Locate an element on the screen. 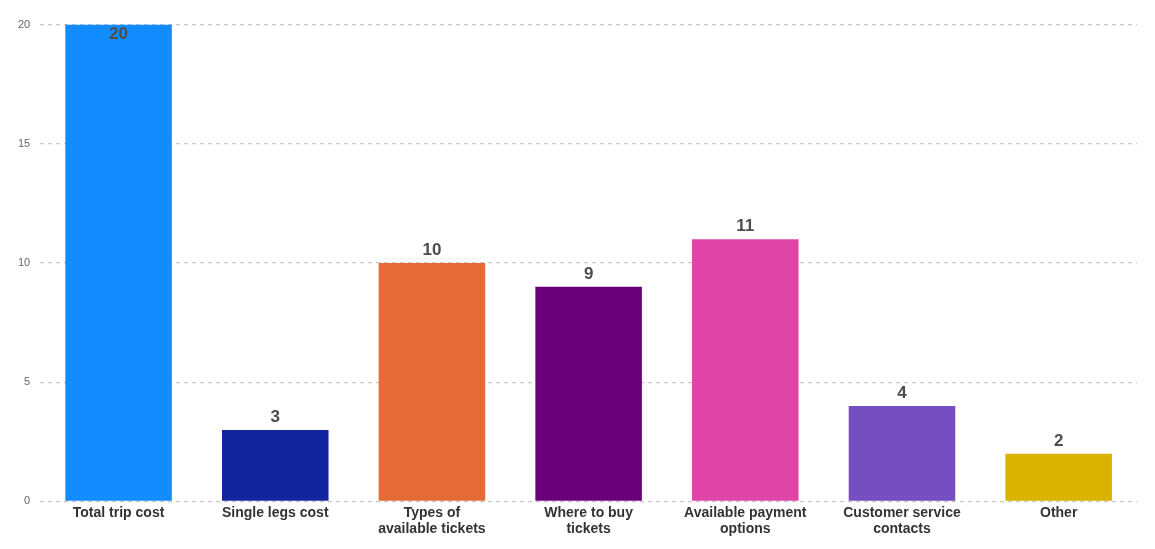 This screenshot has width=1155, height=549. x-tick-label: Available payment options is located at coordinates (745, 520).